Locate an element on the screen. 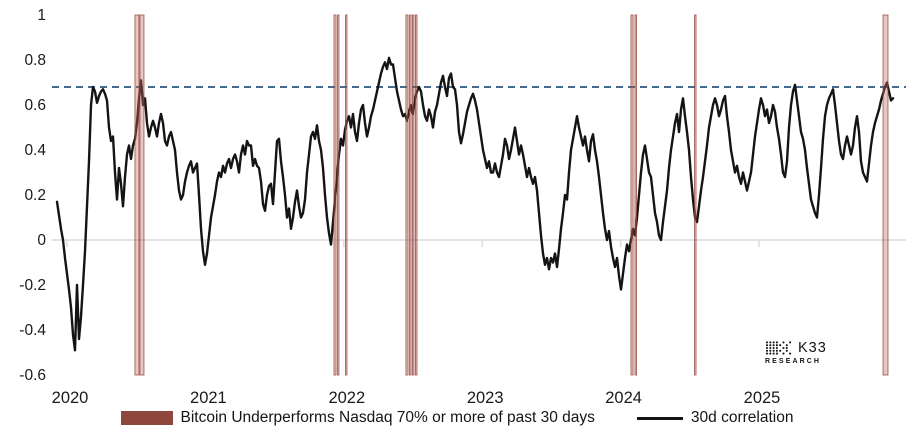 Image resolution: width=914 pixels, height=436 pixels. x-axis-label: 2024 is located at coordinates (623, 398).